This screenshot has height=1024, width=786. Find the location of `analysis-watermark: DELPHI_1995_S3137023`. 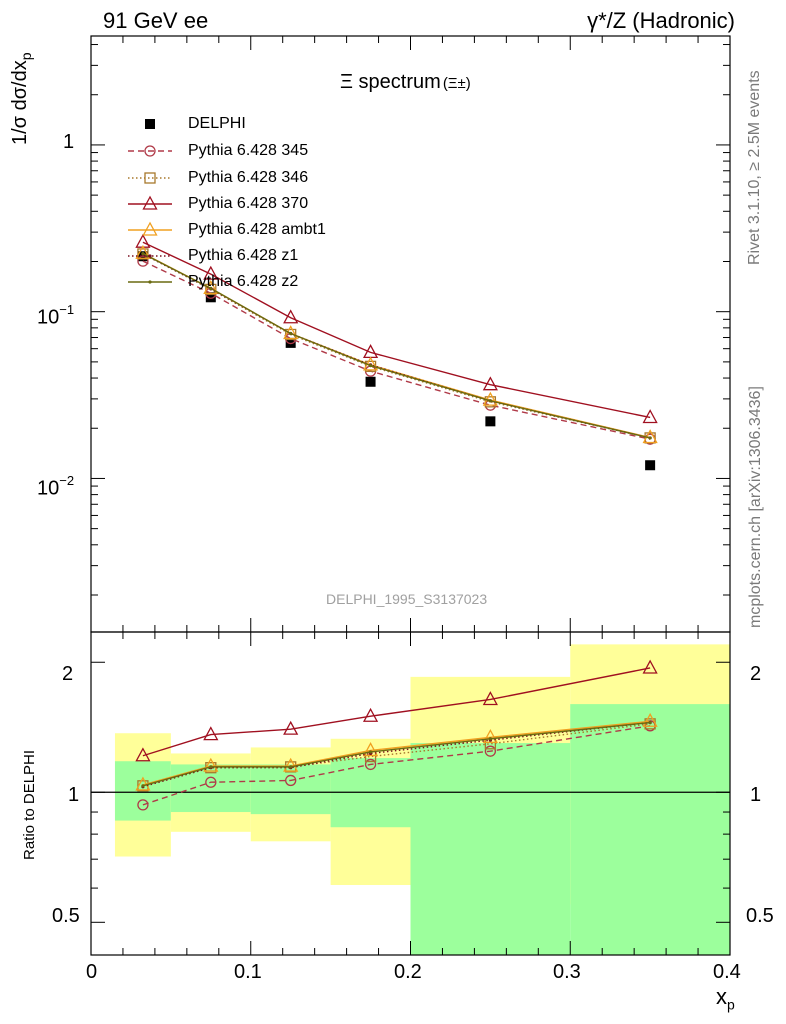

analysis-watermark: DELPHI_1995_S3137023 is located at coordinates (407, 599).